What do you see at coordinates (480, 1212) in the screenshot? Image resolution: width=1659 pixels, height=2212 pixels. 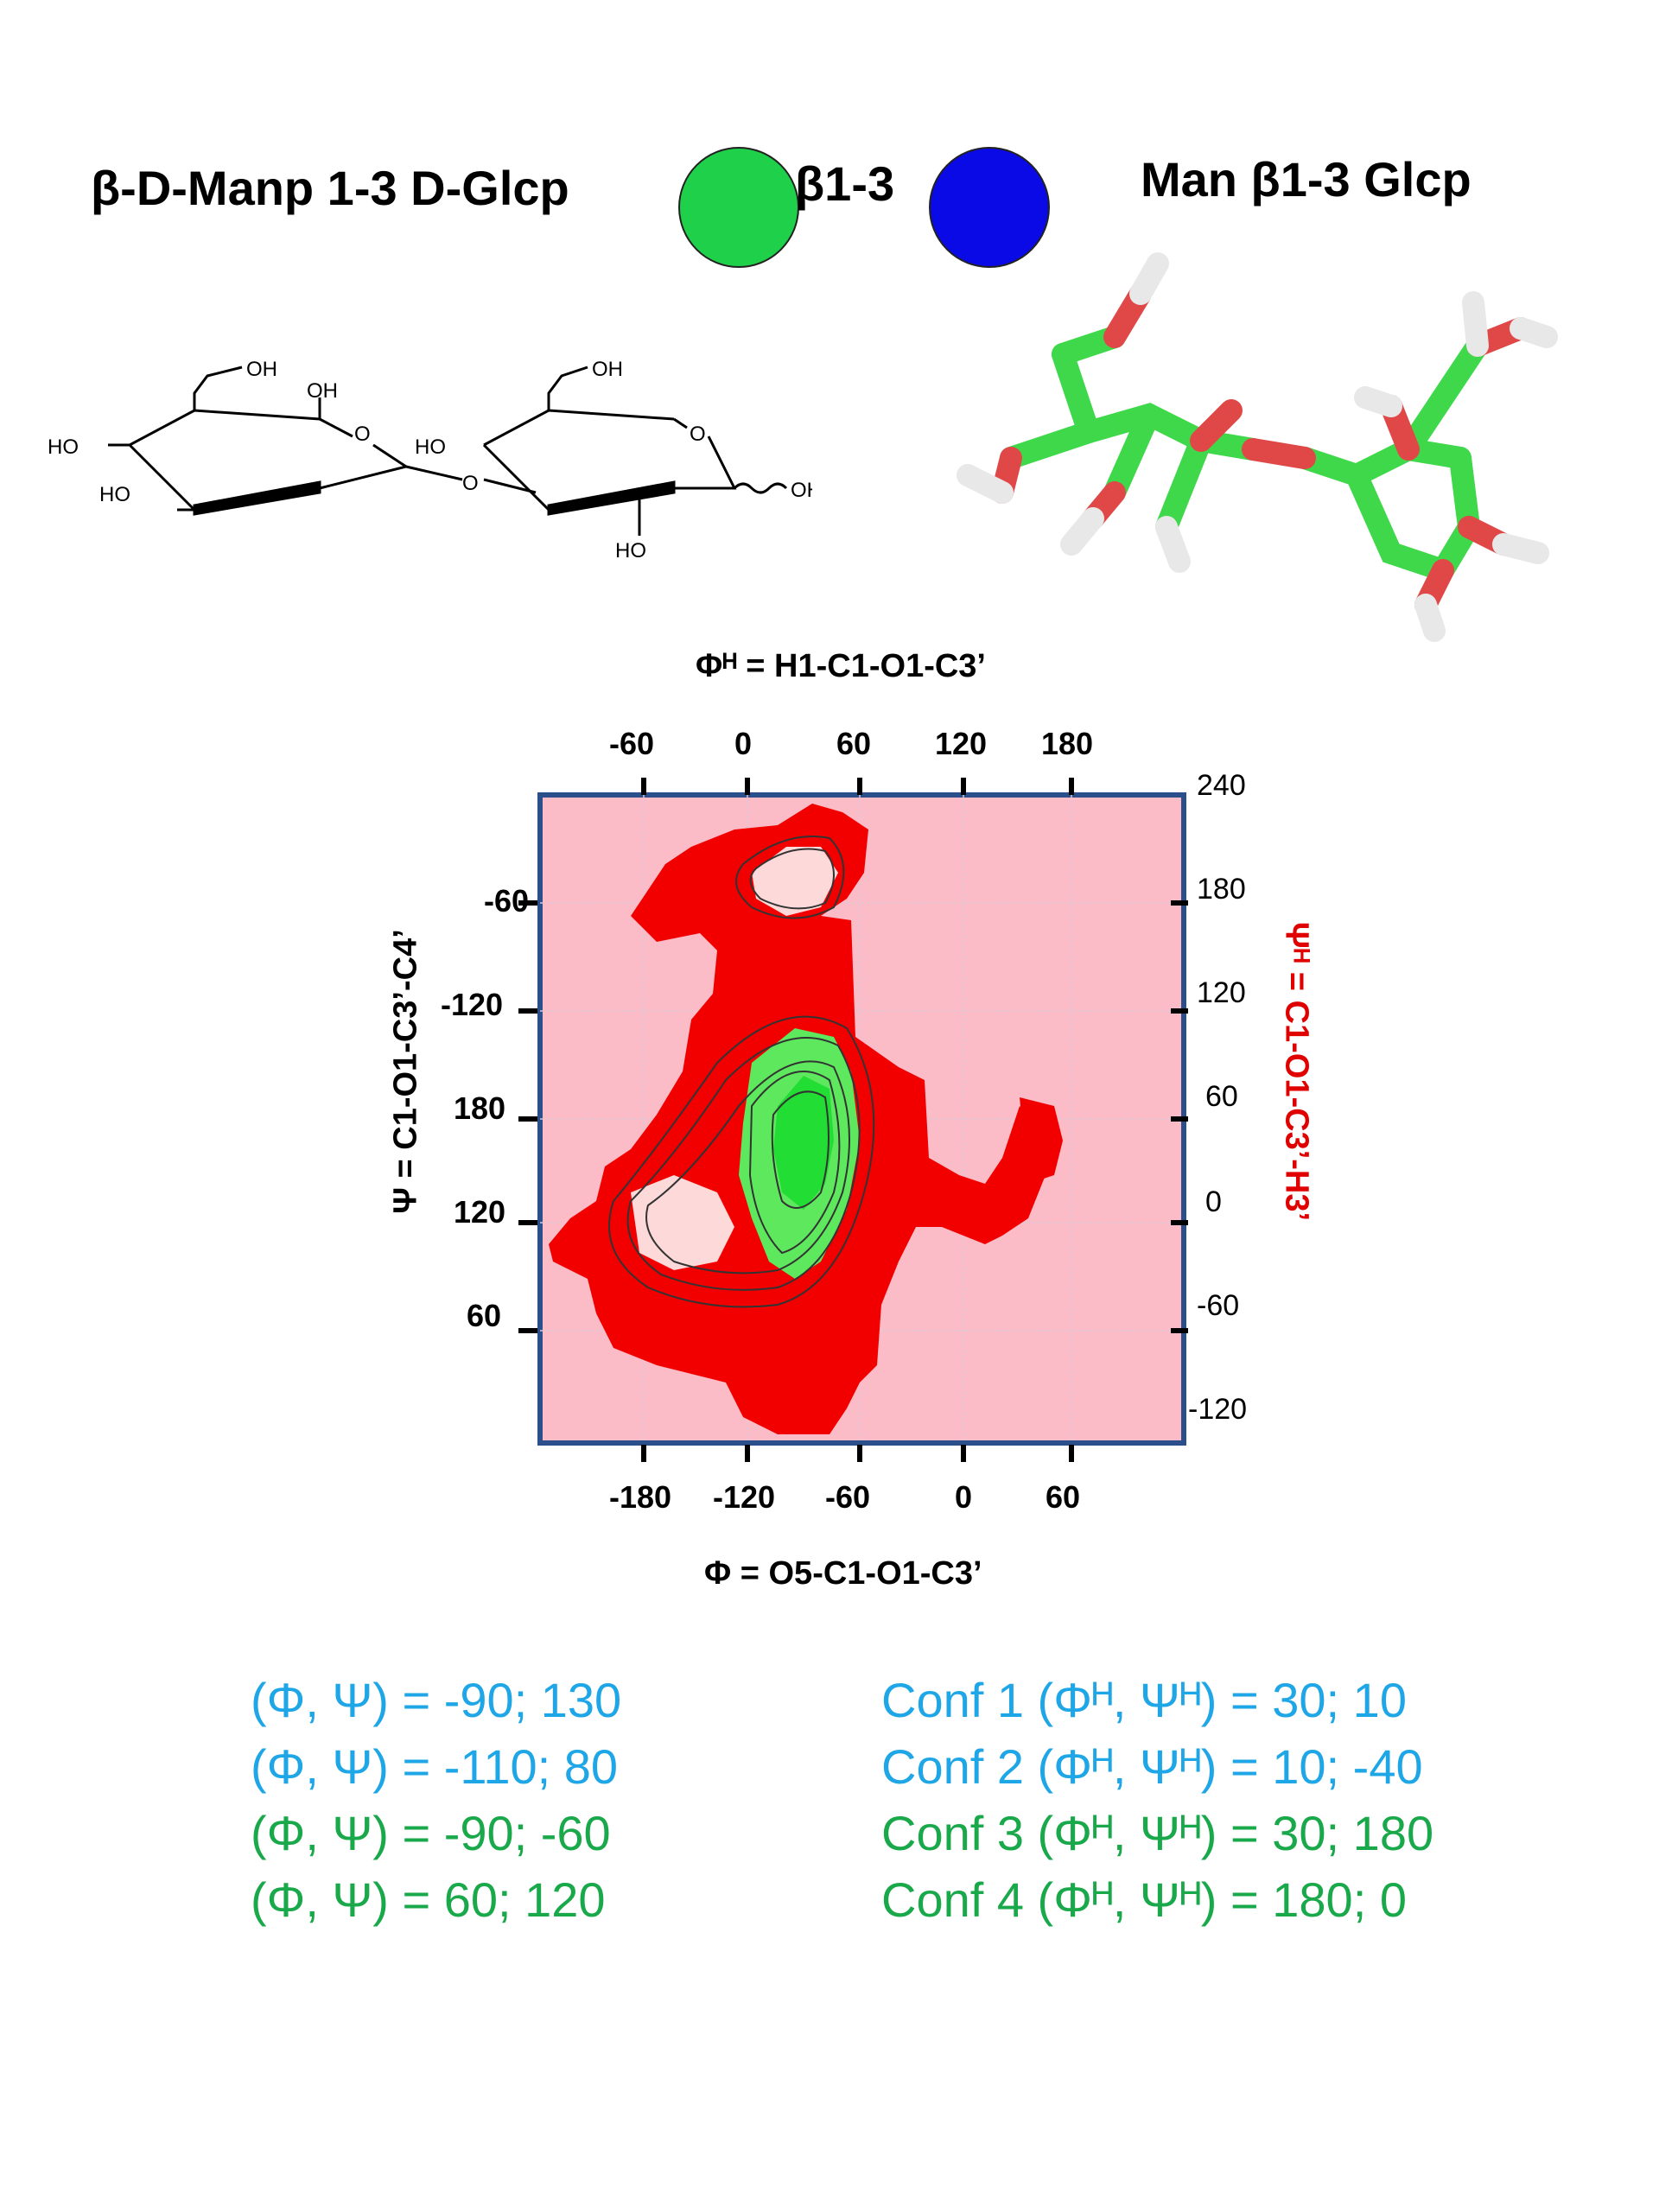 I see `left-tick: 120` at bounding box center [480, 1212].